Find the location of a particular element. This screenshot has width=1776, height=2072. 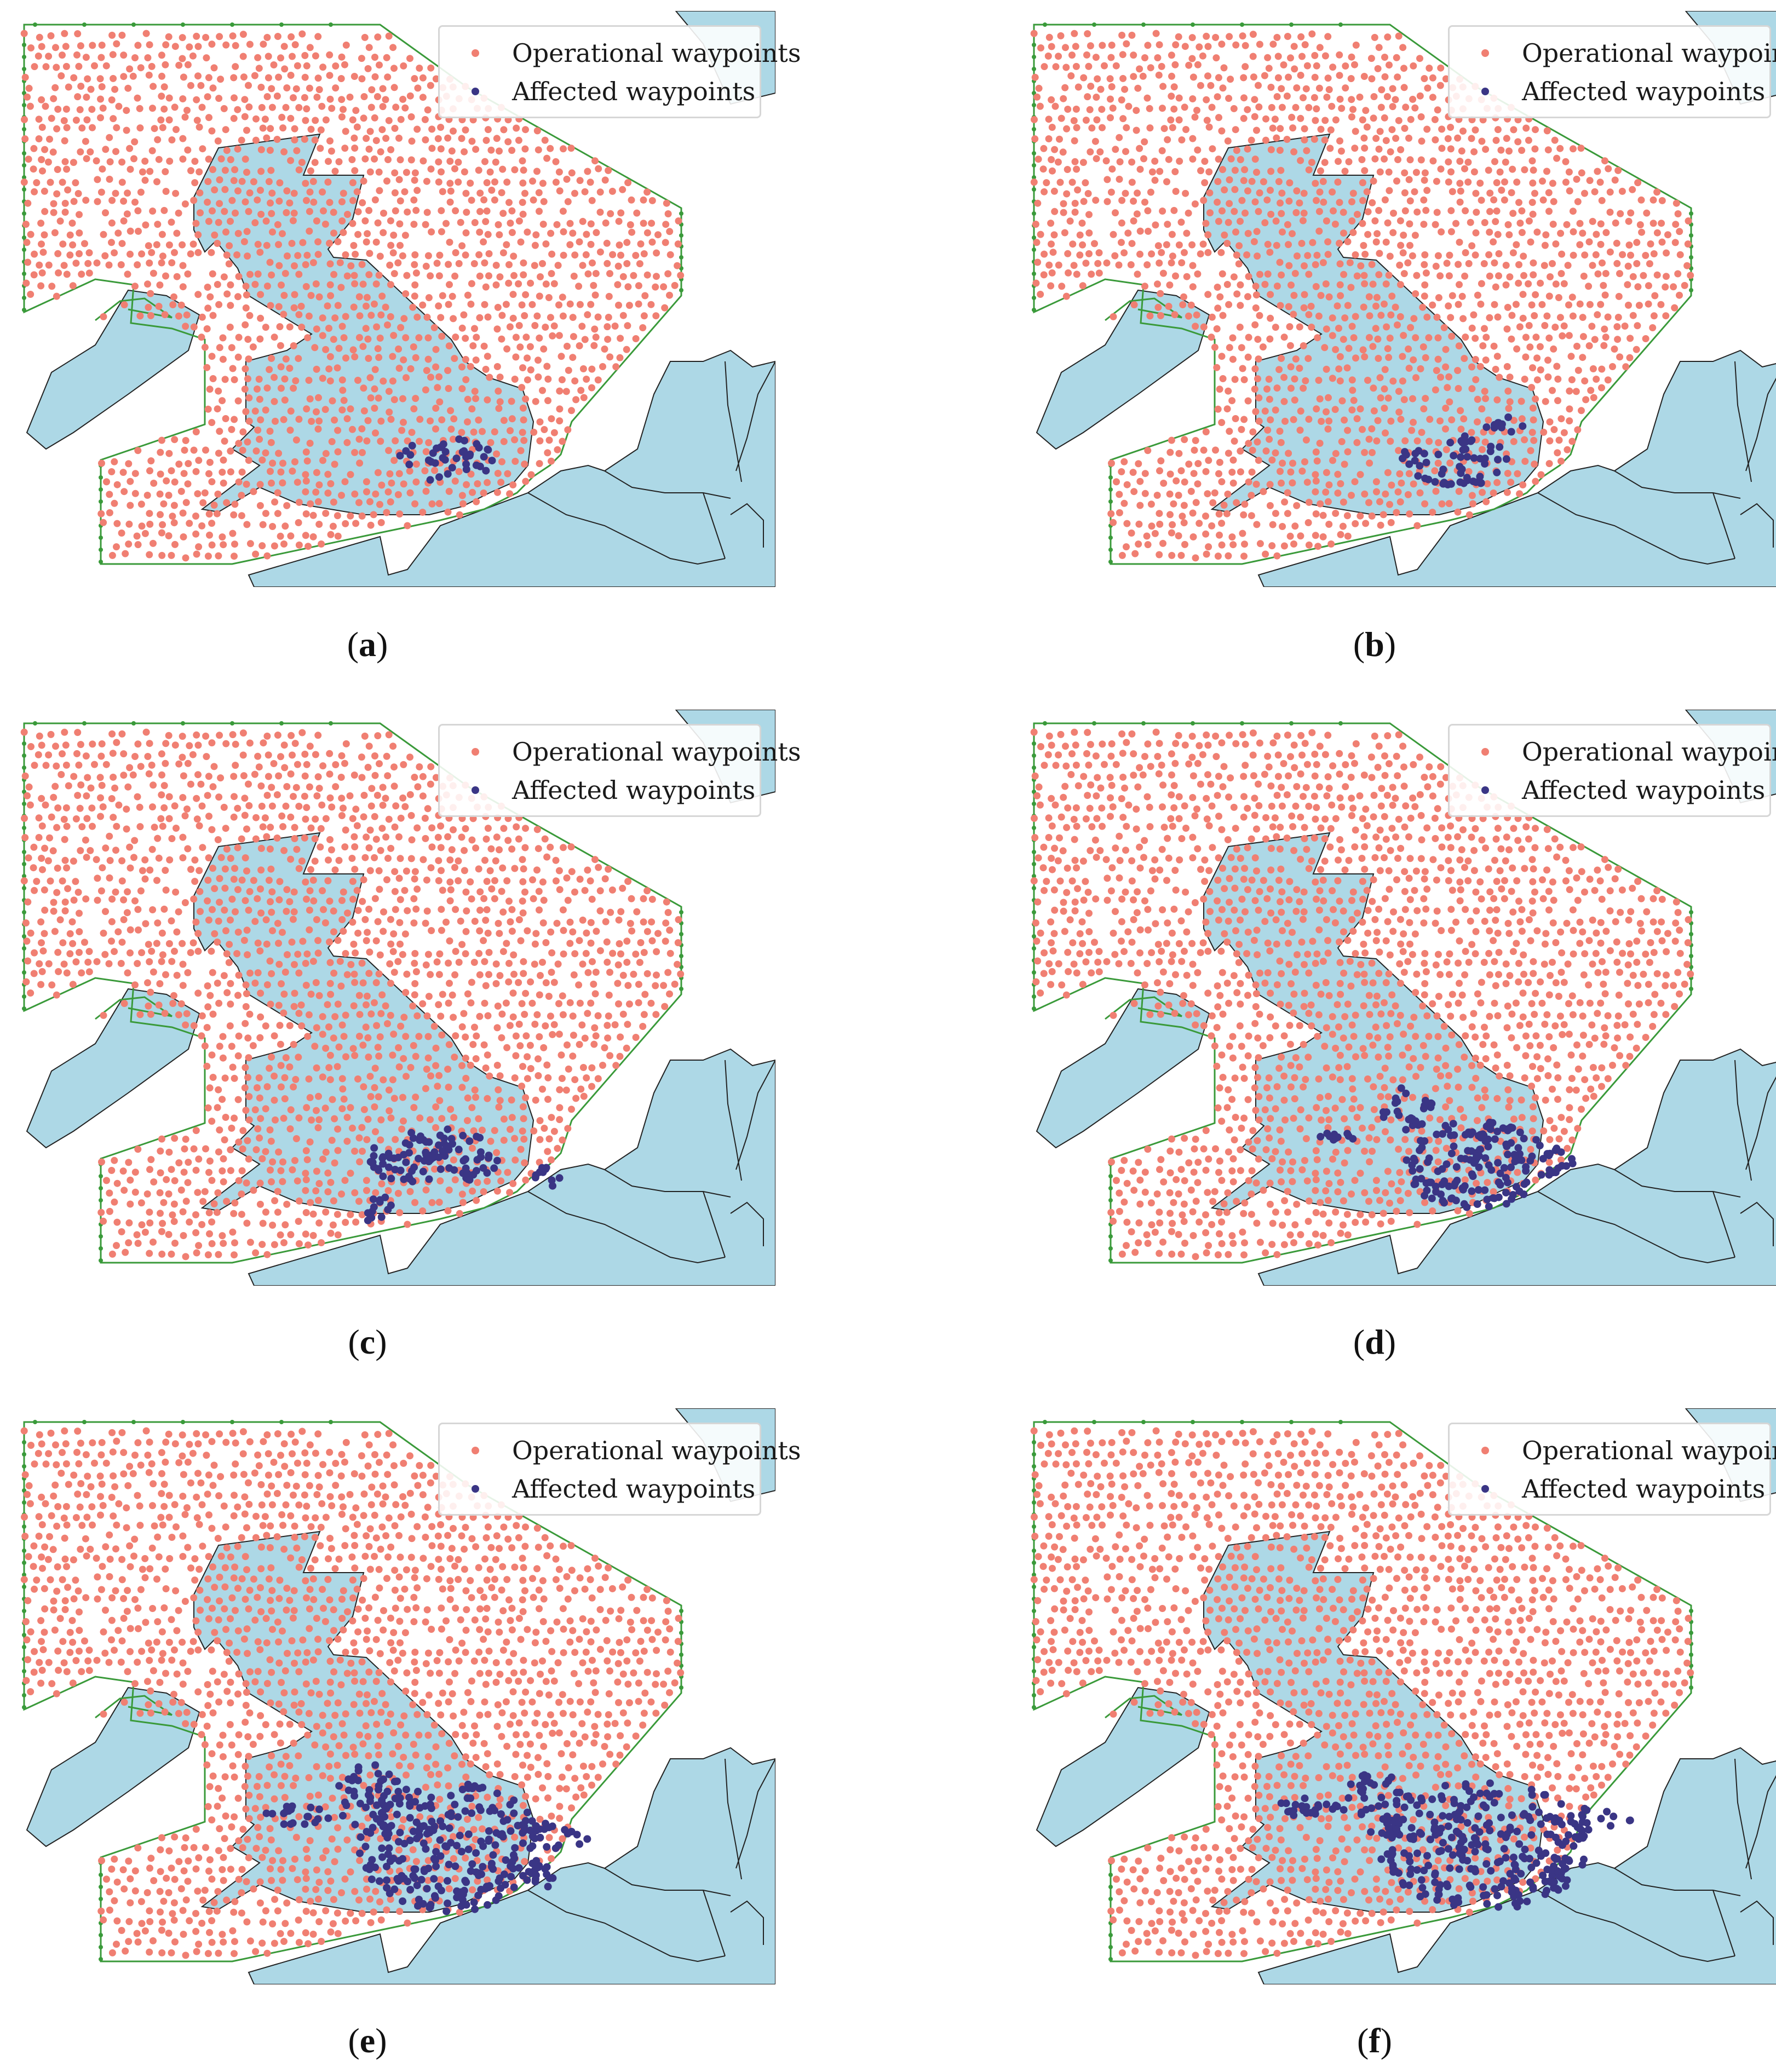

boundary-marker is located at coordinates (24, 828).